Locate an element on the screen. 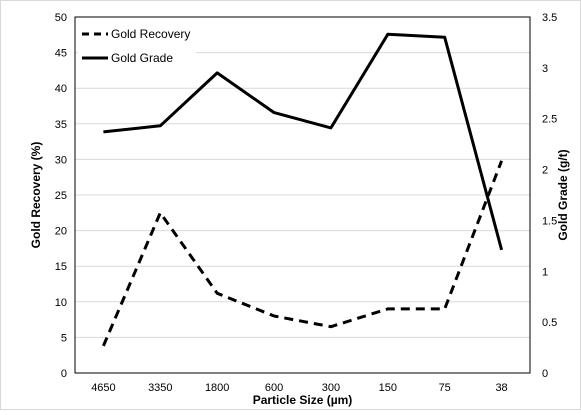 Image resolution: width=581 pixels, height=415 pixels. y-tick-label: 45 is located at coordinates (61, 54).